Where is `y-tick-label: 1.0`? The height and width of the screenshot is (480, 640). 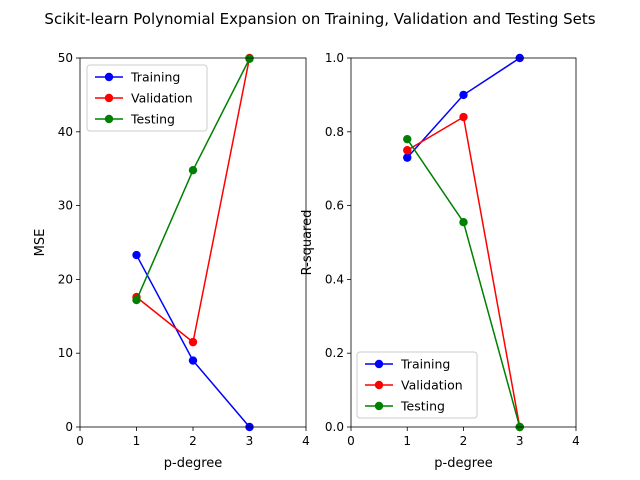 y-tick-label: 1.0 is located at coordinates (334, 58).